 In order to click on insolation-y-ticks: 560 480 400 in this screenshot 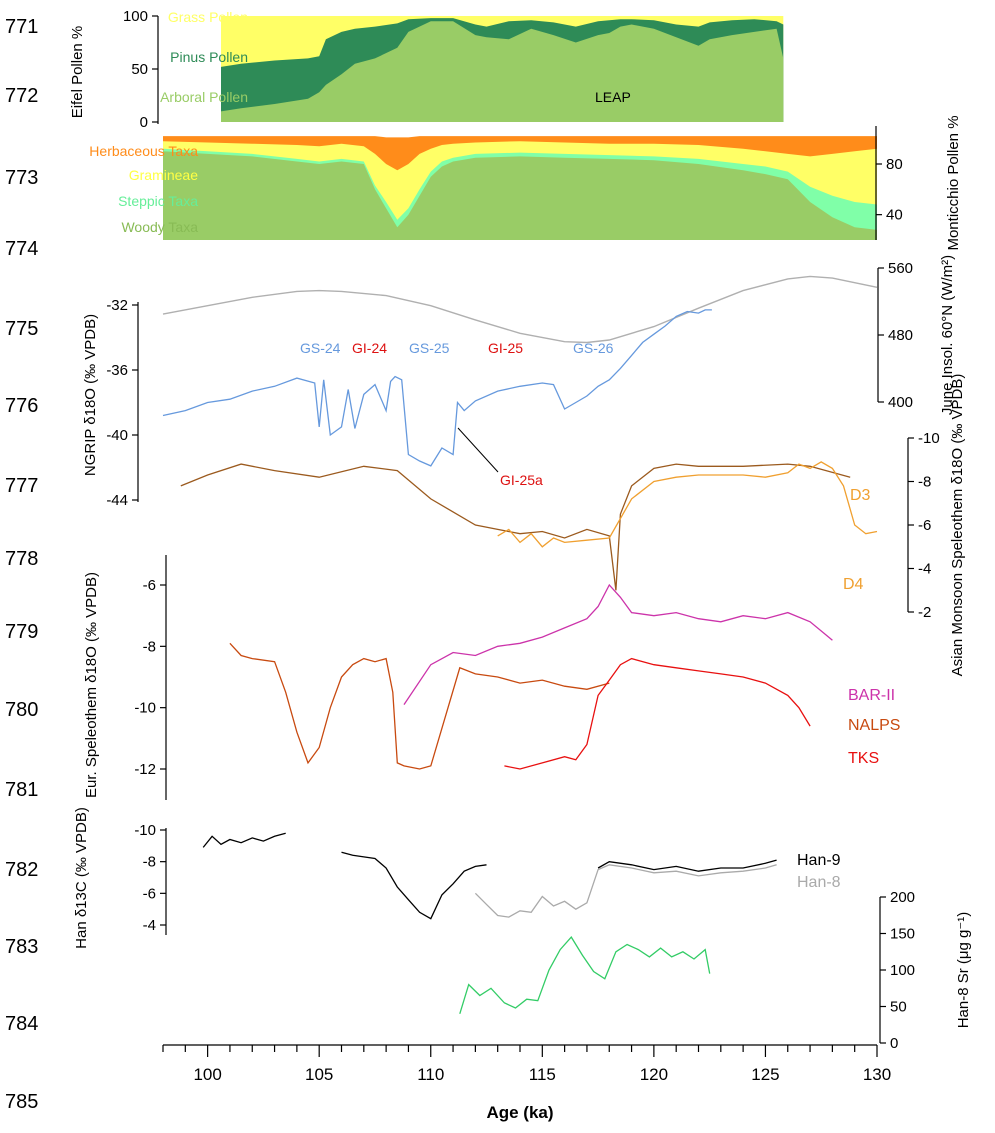, I will do `click(895, 335)`.